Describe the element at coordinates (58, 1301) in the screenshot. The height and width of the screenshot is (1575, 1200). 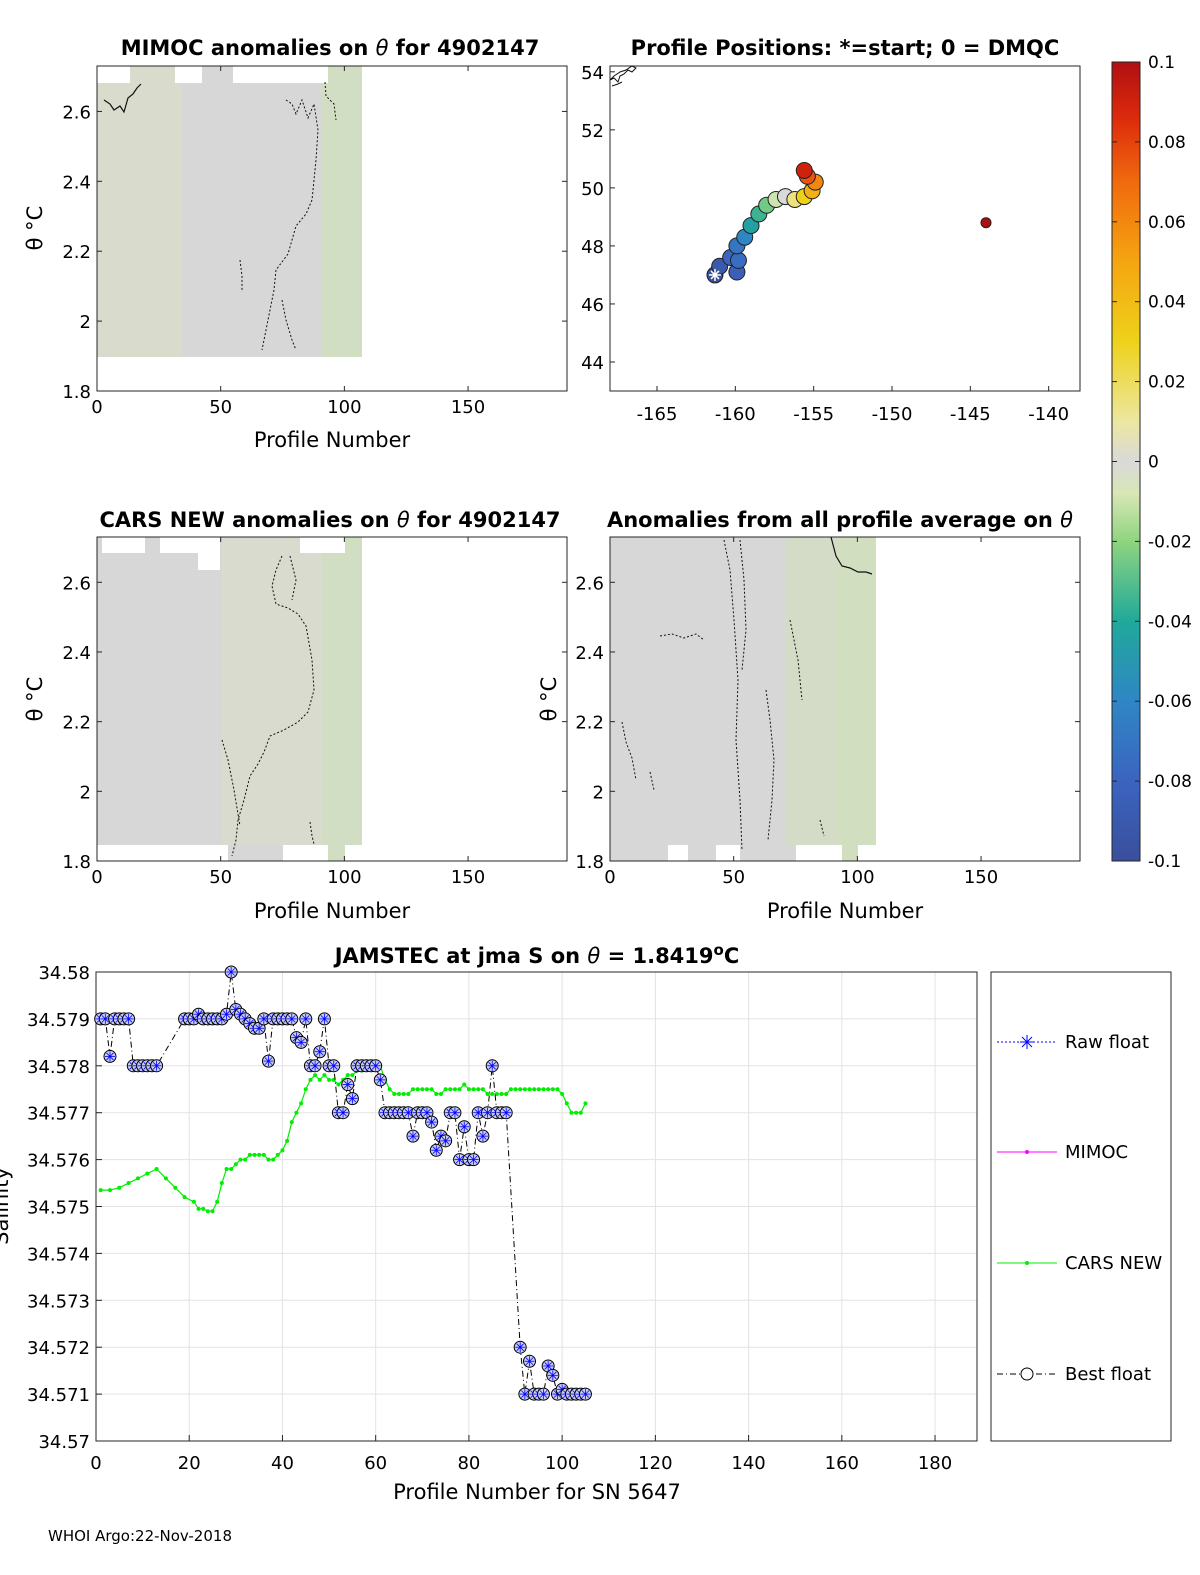
I see `y-tick-label: 34.573` at that location.